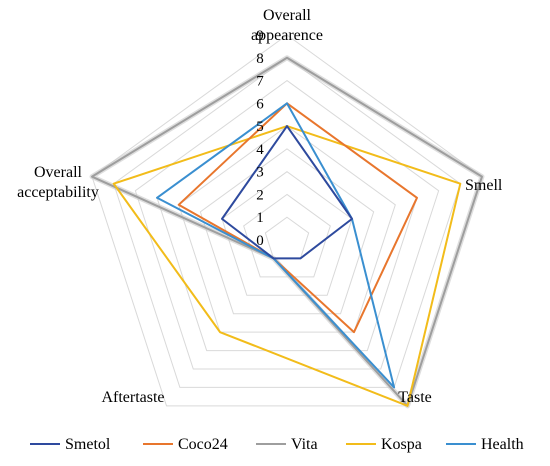 This screenshot has width=550, height=466. I want to click on axis-label-line: appearence, so click(287, 35).